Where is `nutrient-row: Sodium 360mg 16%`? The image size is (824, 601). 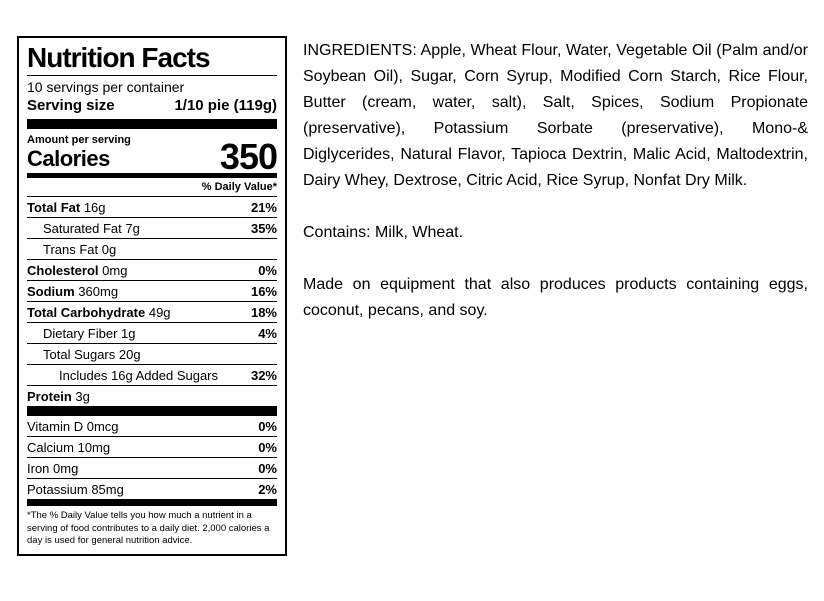
nutrient-row: Sodium 360mg 16% is located at coordinates (152, 292).